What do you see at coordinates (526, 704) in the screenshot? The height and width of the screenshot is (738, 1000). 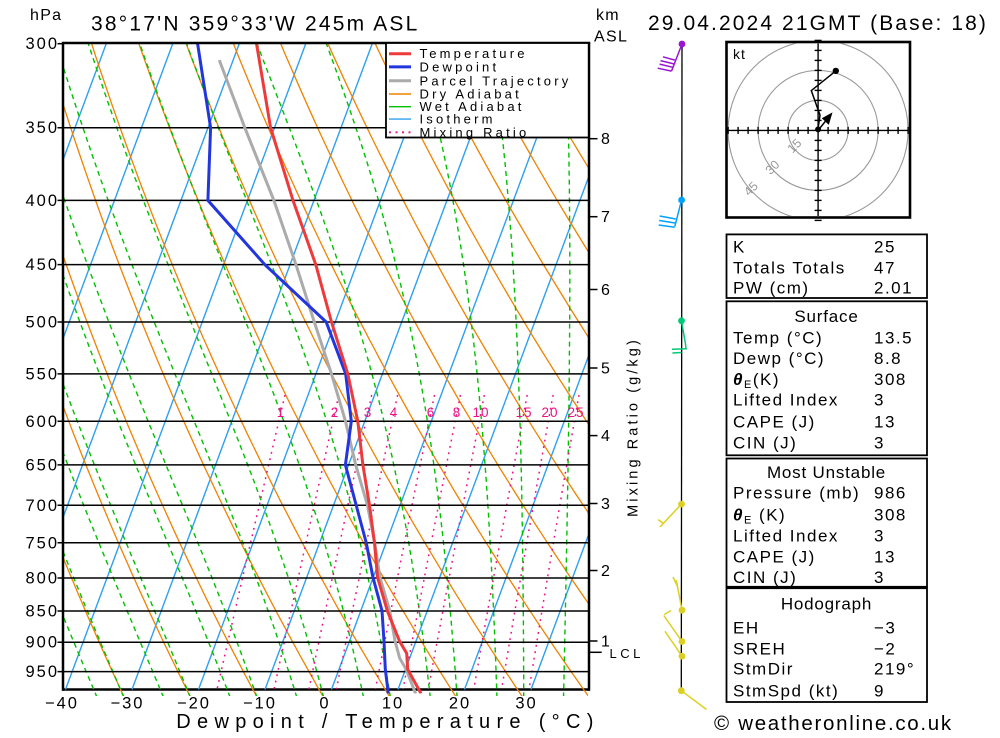 I see `svg-text: 30` at bounding box center [526, 704].